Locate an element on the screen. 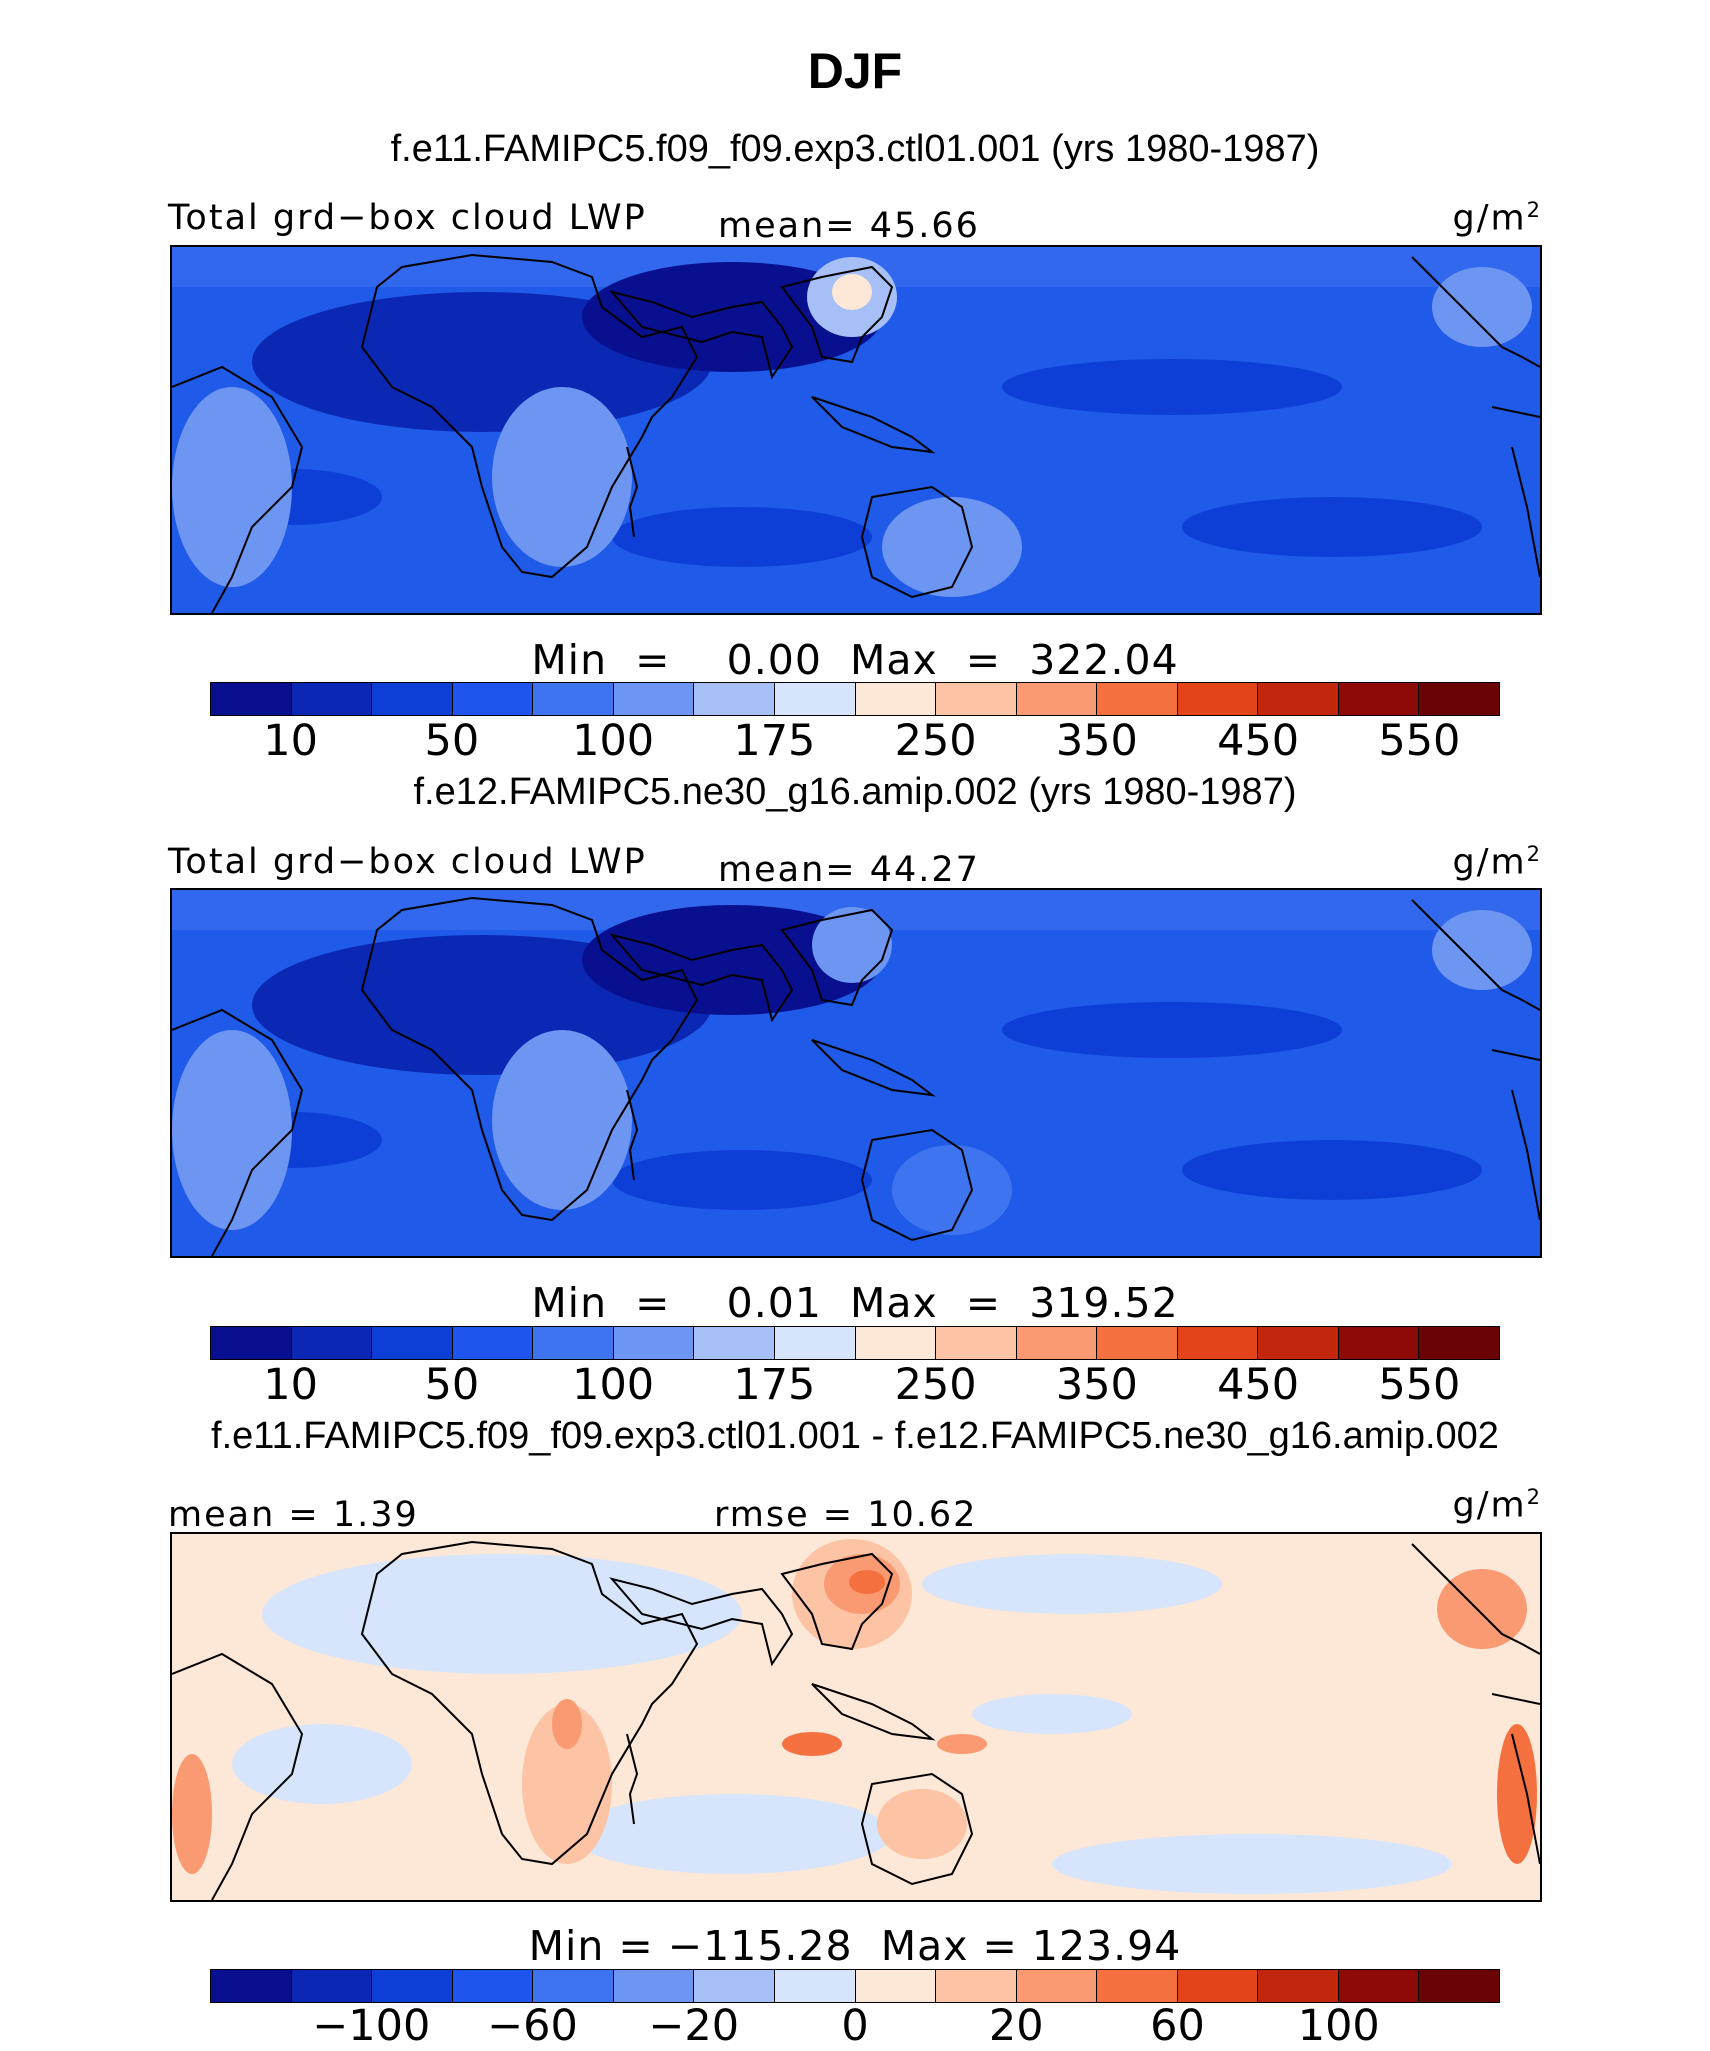  panel-3-colorbar-ticks: −100 −60 −20 0 20 60 100 is located at coordinates (855, 2026).